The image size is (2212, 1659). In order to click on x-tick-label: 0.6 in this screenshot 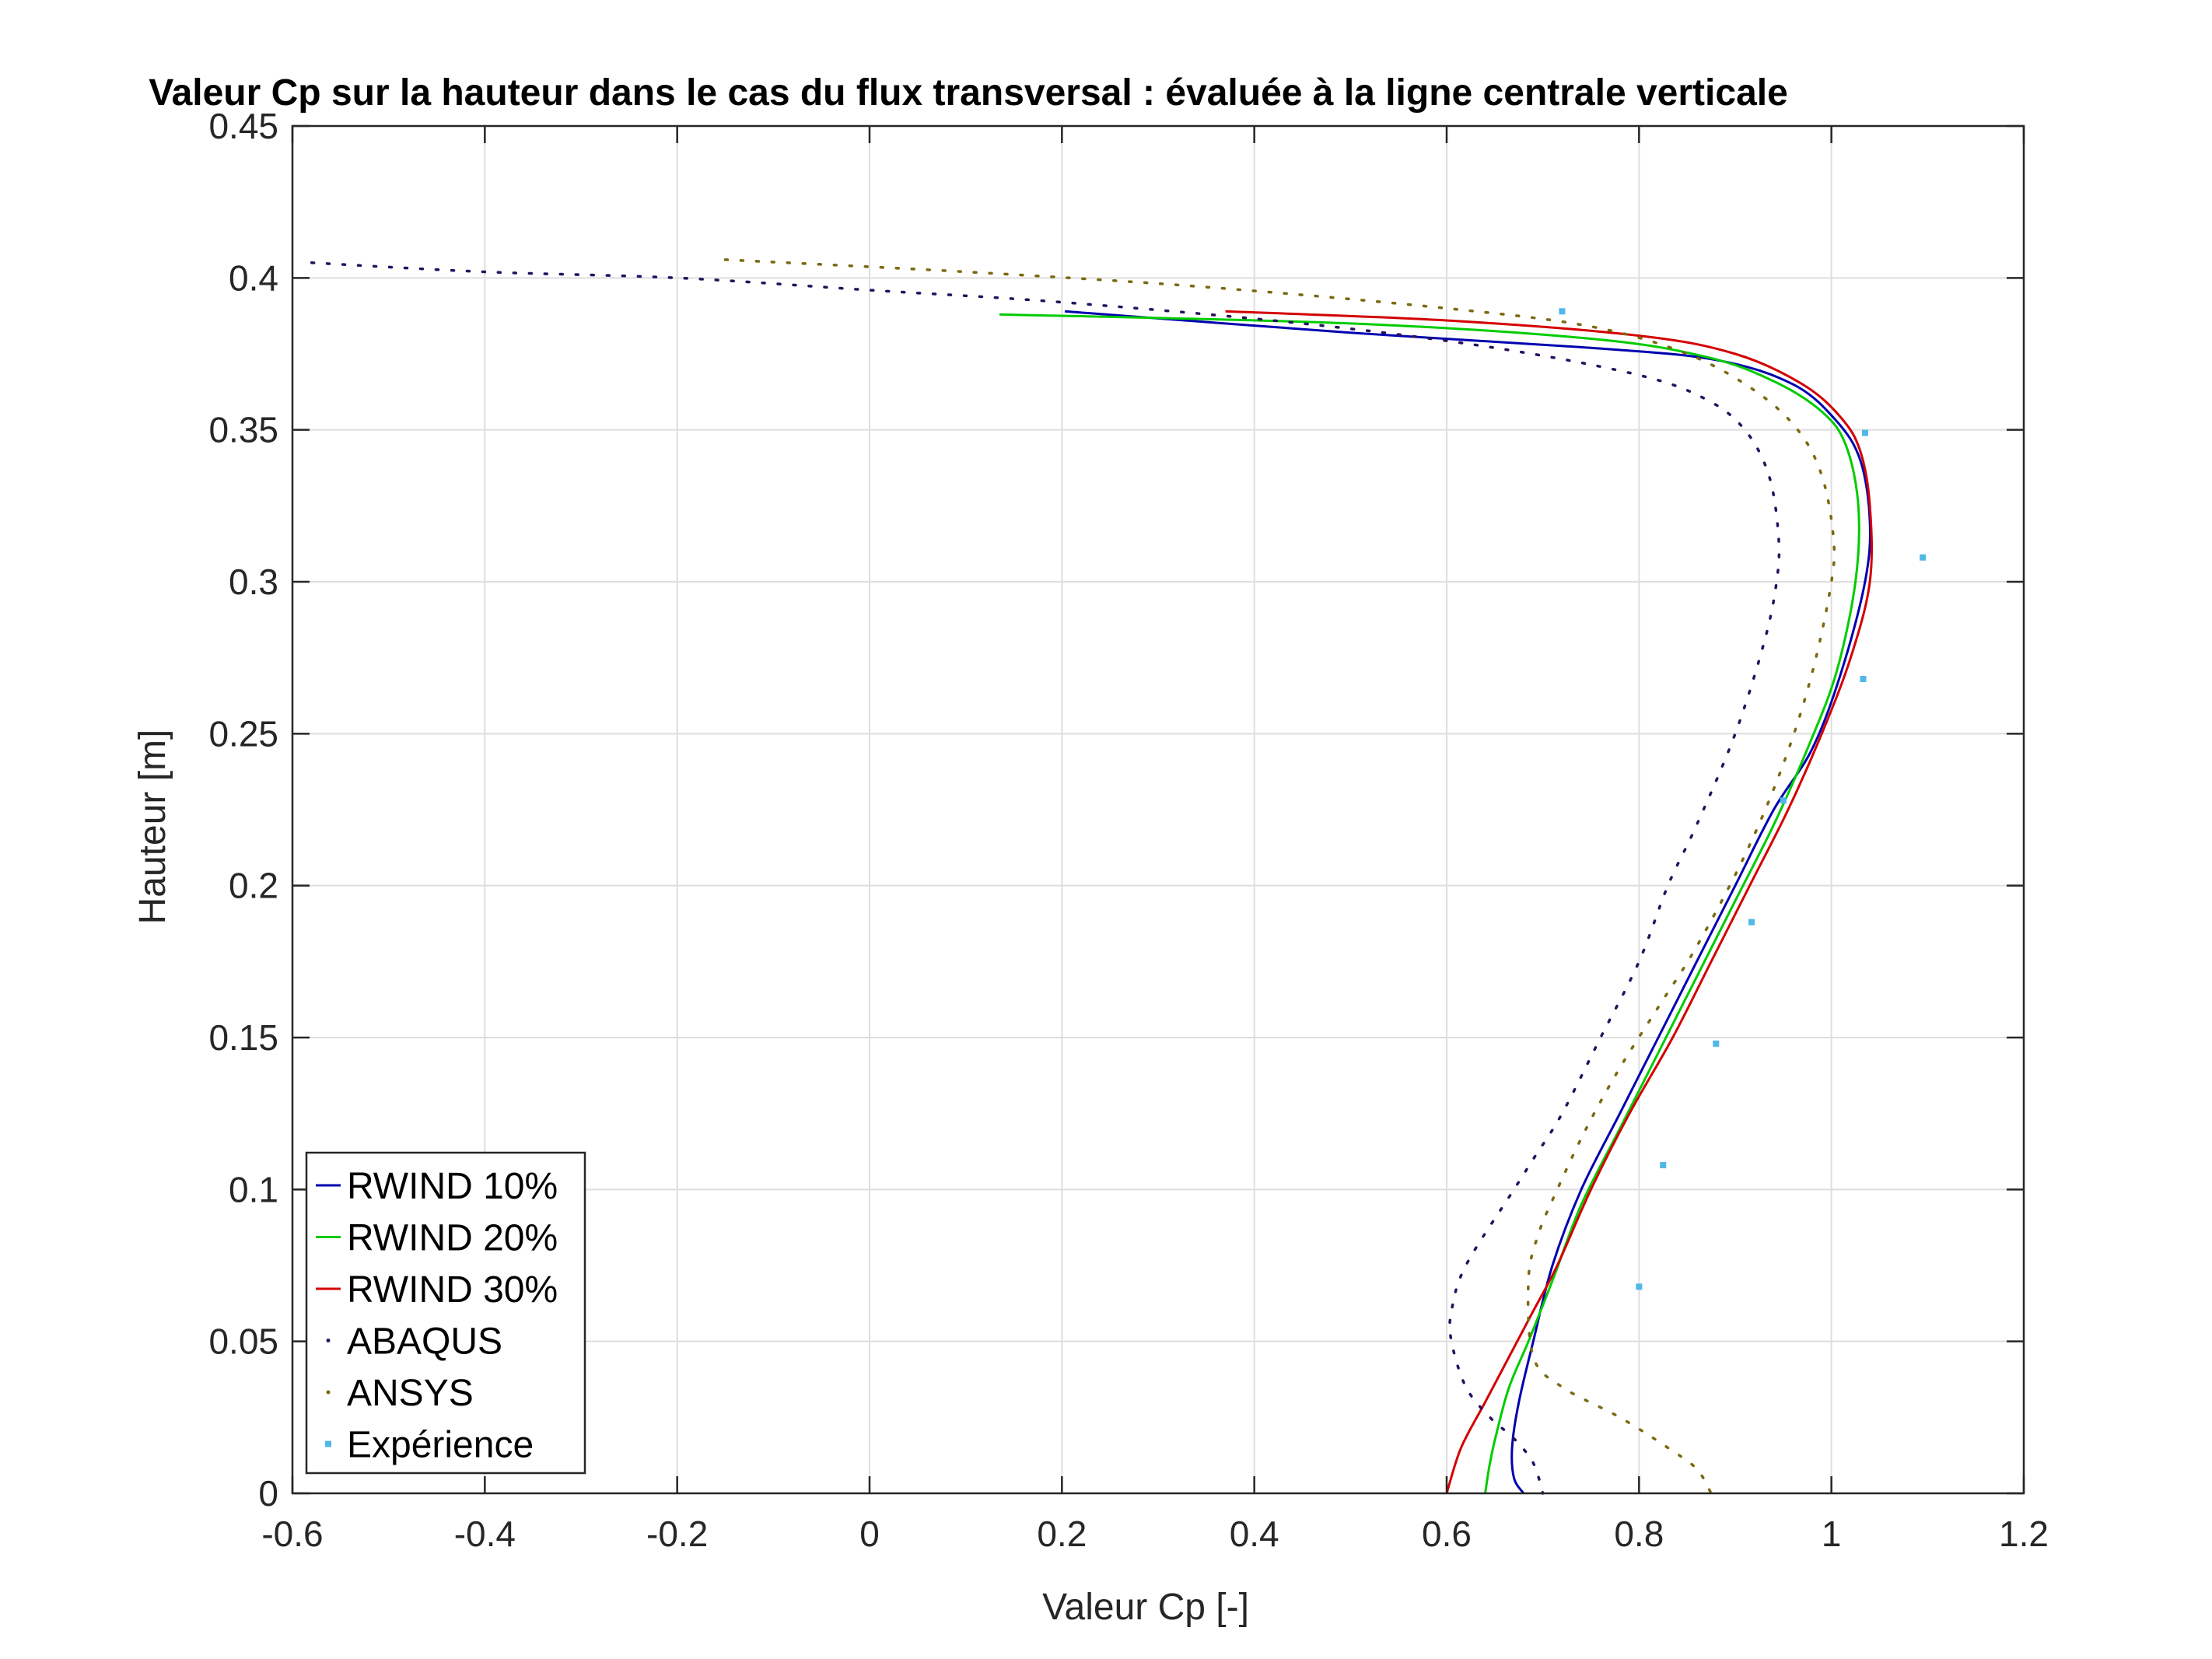, I will do `click(1447, 1534)`.